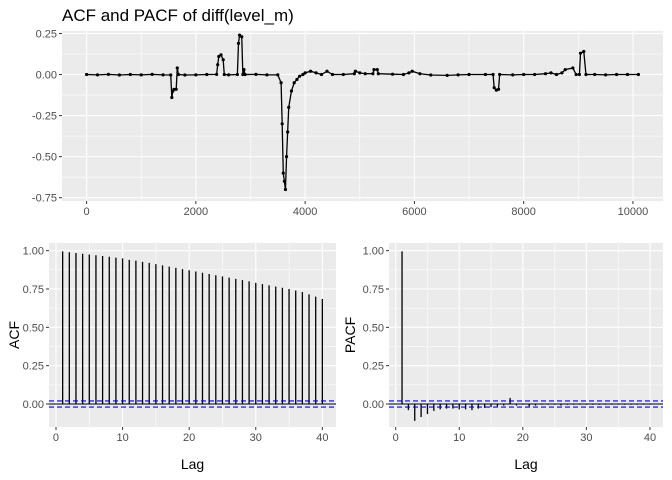 Image resolution: width=672 pixels, height=480 pixels. What do you see at coordinates (373, 290) in the screenshot?
I see `y-tick-label: 0.75` at bounding box center [373, 290].